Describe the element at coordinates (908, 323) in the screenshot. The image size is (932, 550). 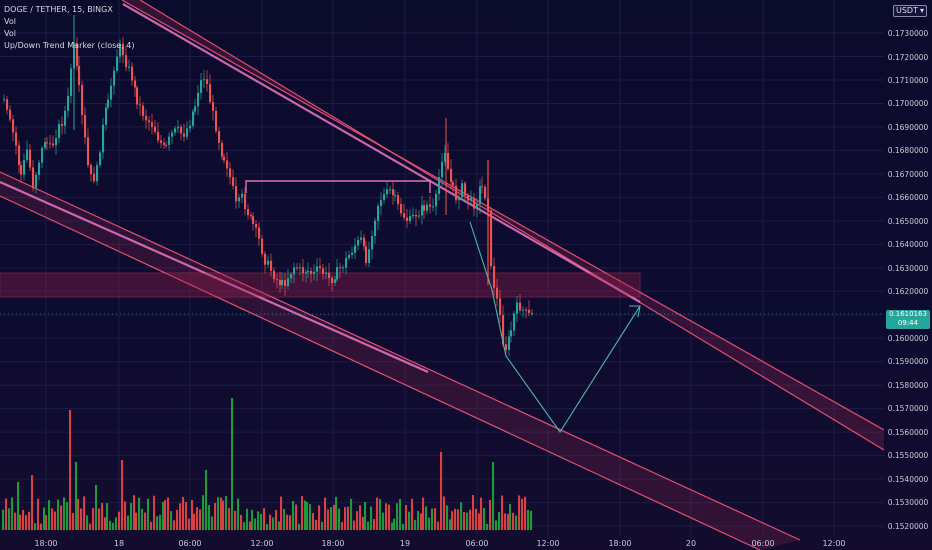
I see `bar-countdown: 09:44` at that location.